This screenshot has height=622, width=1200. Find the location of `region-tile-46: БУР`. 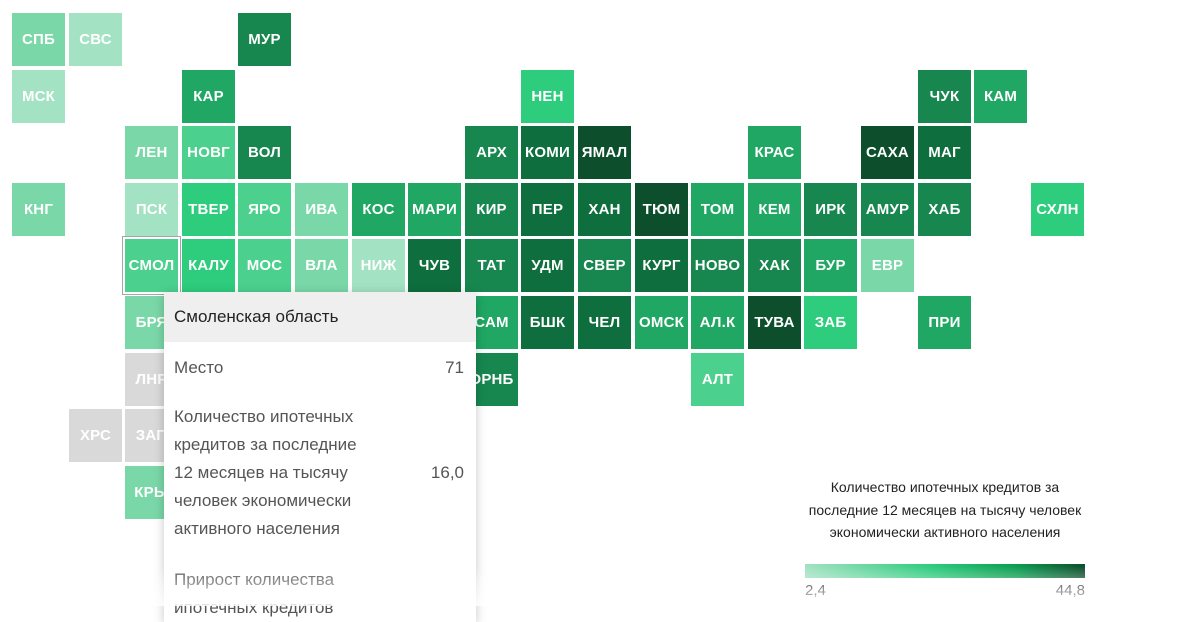

region-tile-46: БУР is located at coordinates (830, 265).